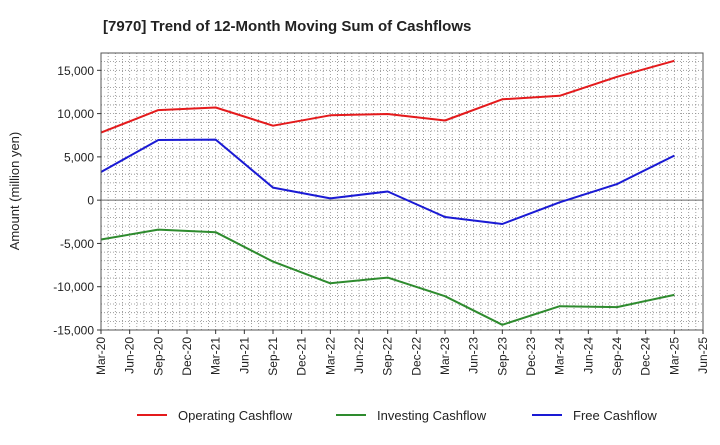 This screenshot has width=720, height=445. What do you see at coordinates (502, 356) in the screenshot?
I see `x-tick-label: Sep-23` at bounding box center [502, 356].